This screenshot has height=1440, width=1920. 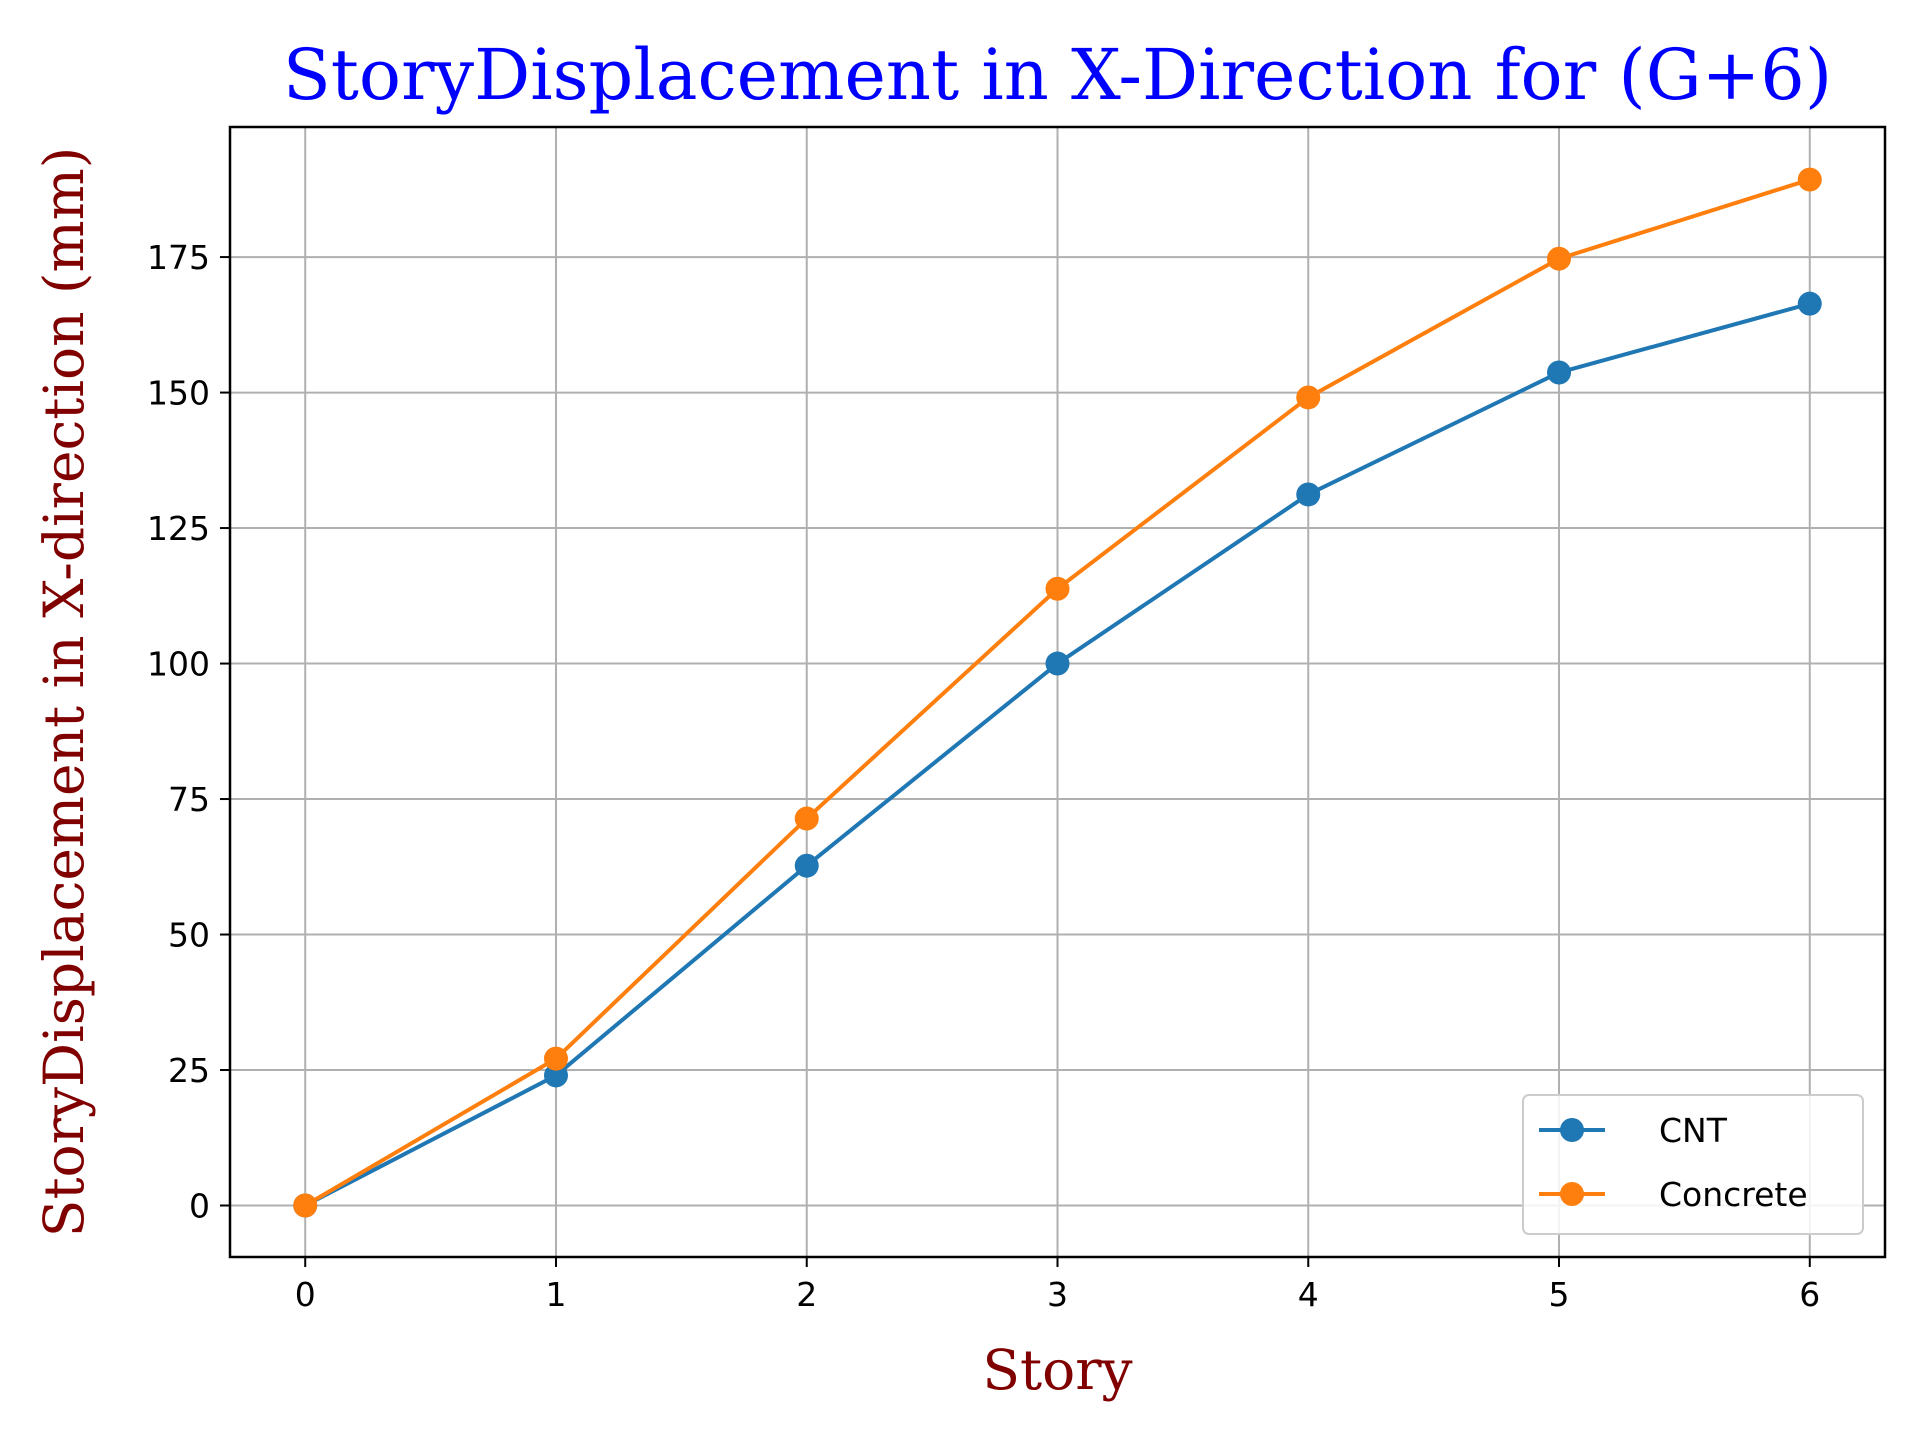 I want to click on y-tick-label: 50, so click(x=189, y=935).